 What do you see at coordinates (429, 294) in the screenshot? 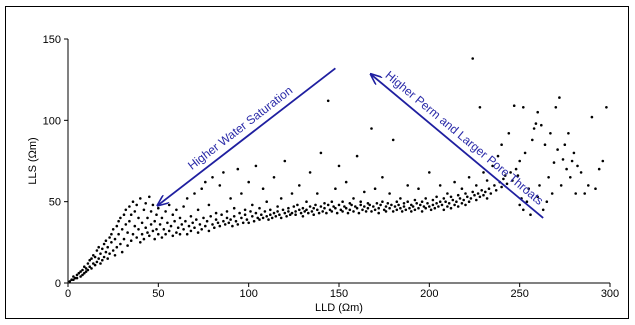
I see `x-tick-label: 200` at bounding box center [429, 294].